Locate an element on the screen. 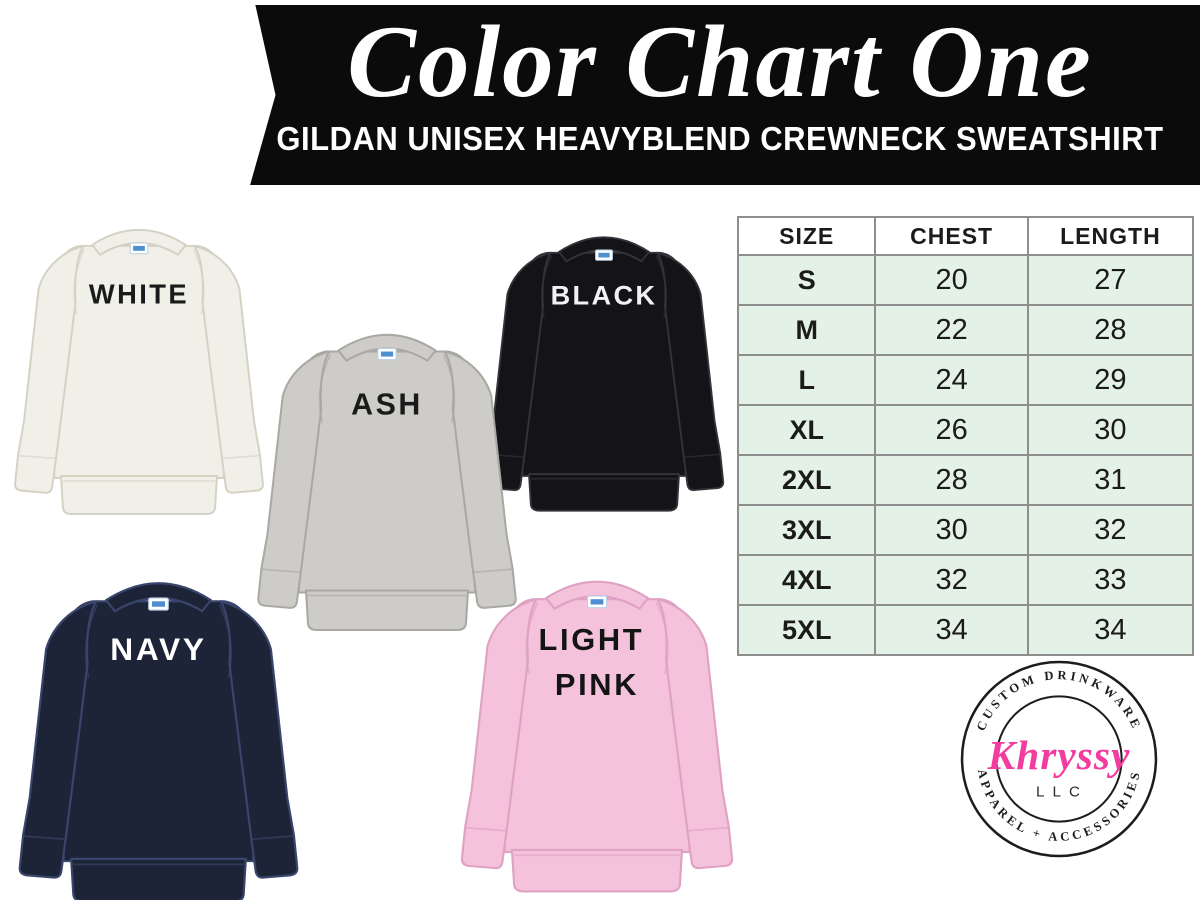  cell-chest: 22 is located at coordinates (951, 330).